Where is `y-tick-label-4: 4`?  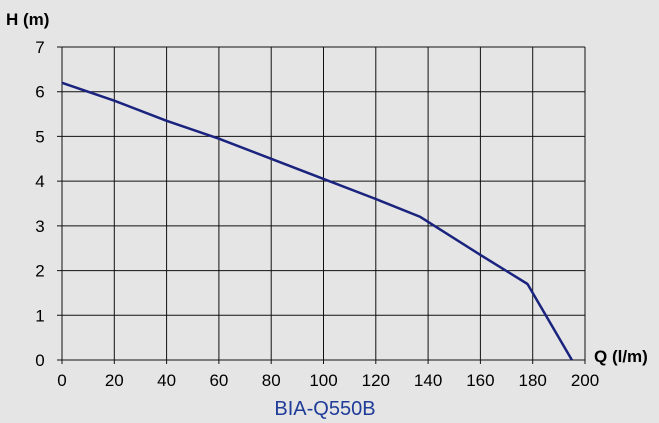
y-tick-label-4: 4 is located at coordinates (39, 181).